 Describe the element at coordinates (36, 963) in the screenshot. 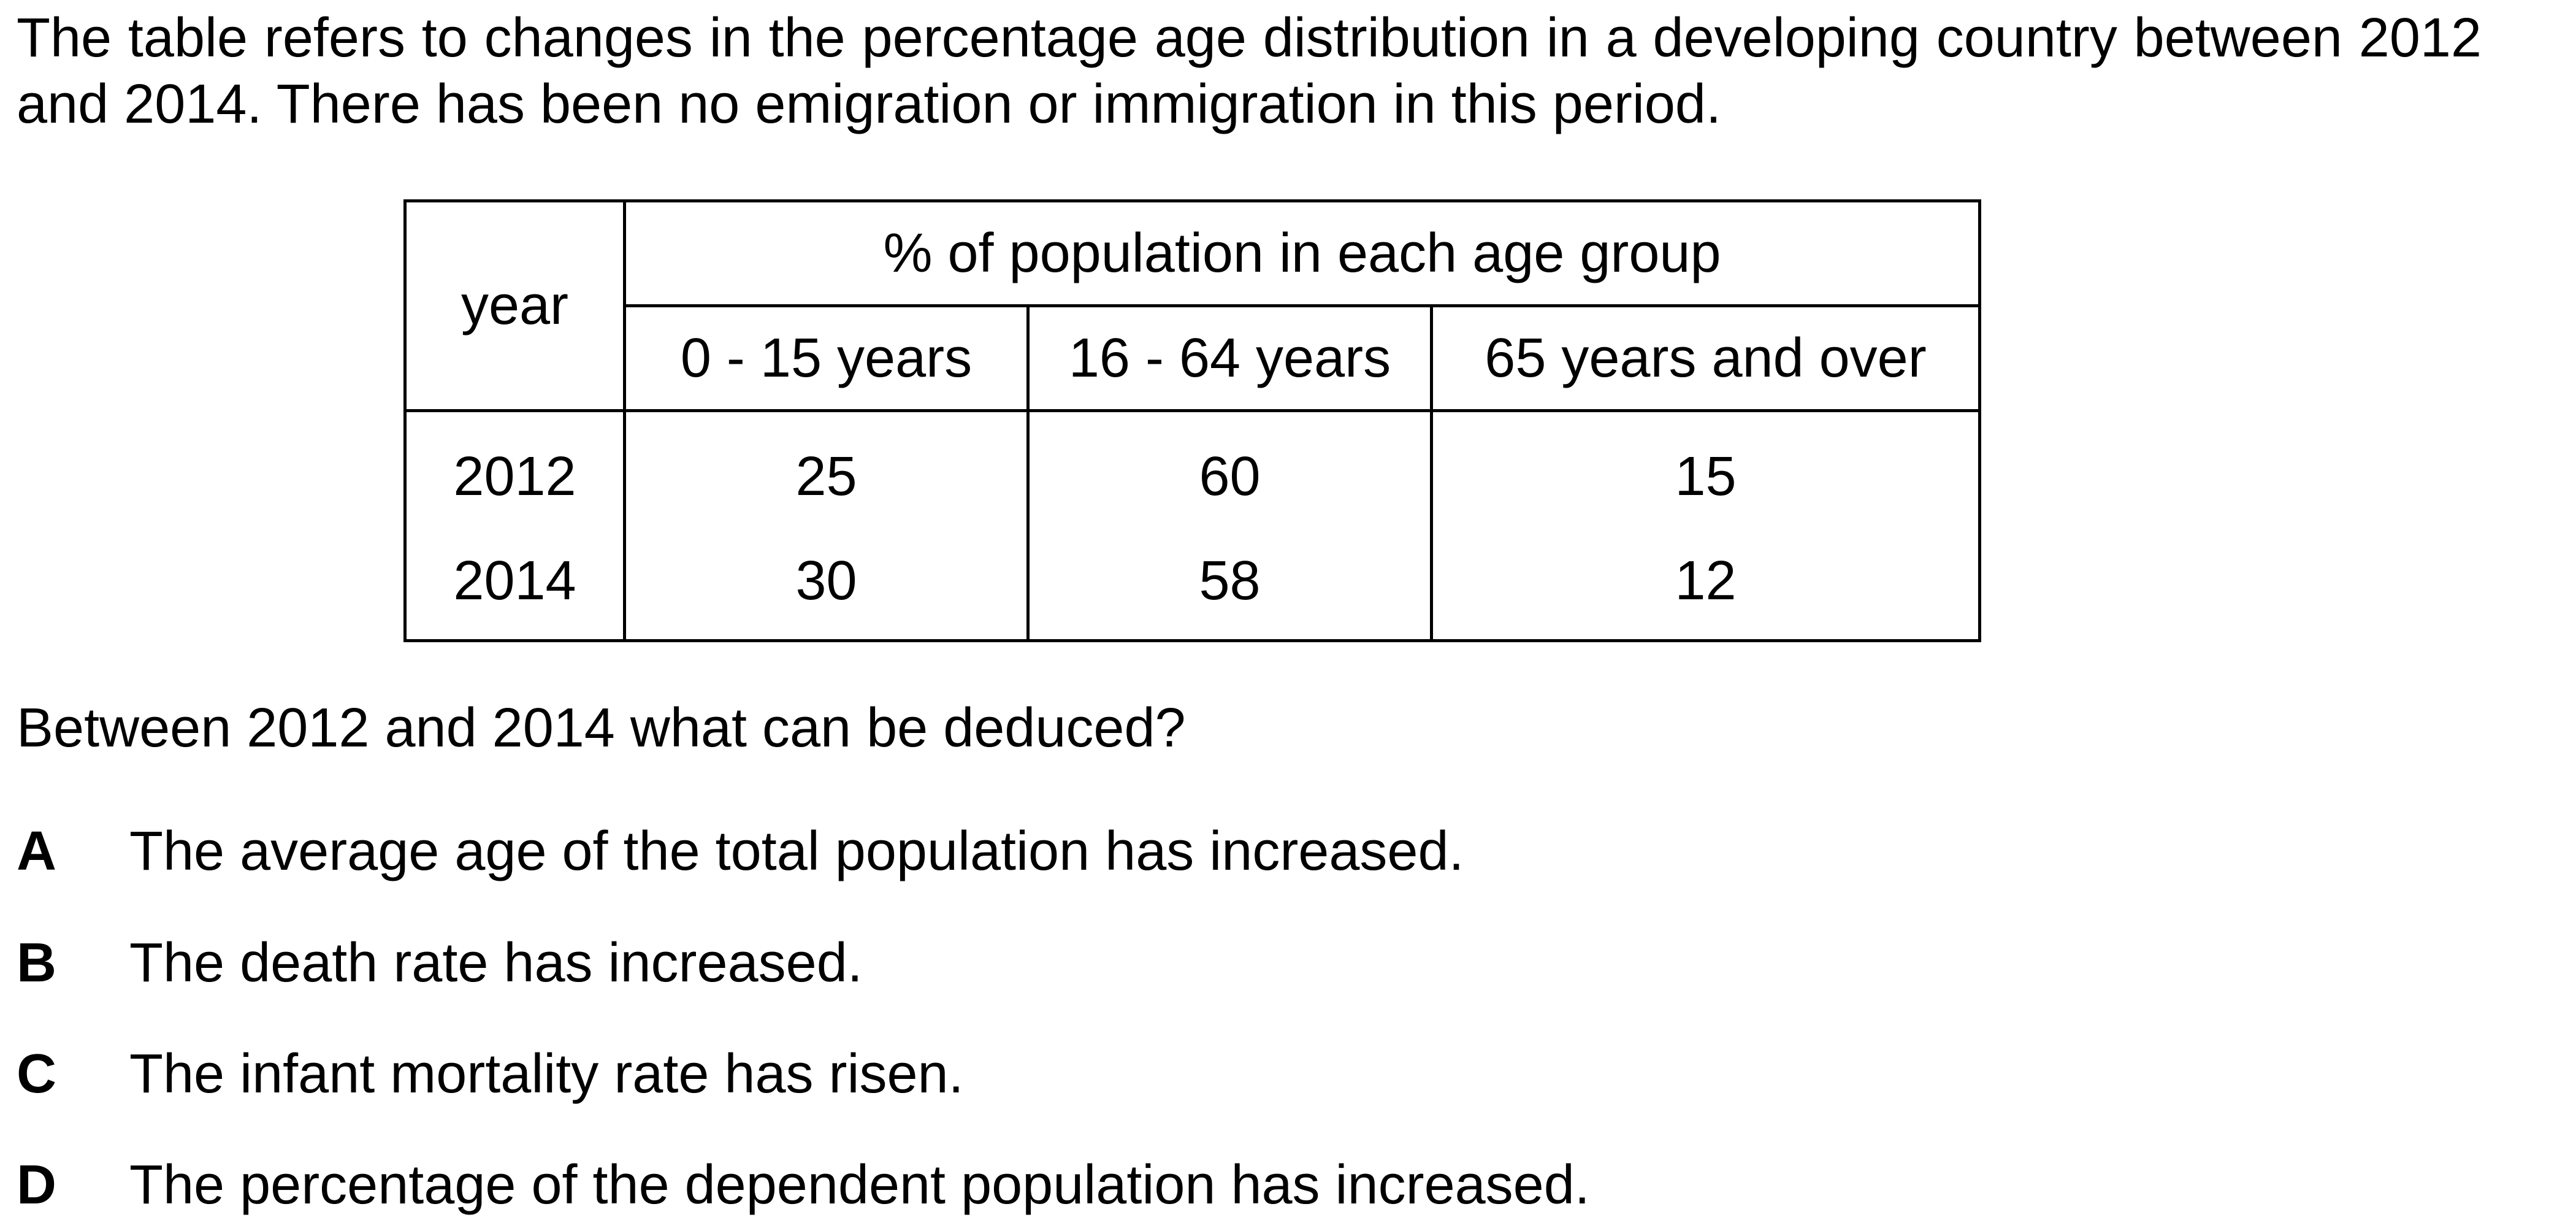

I see `option-letter: B` at that location.